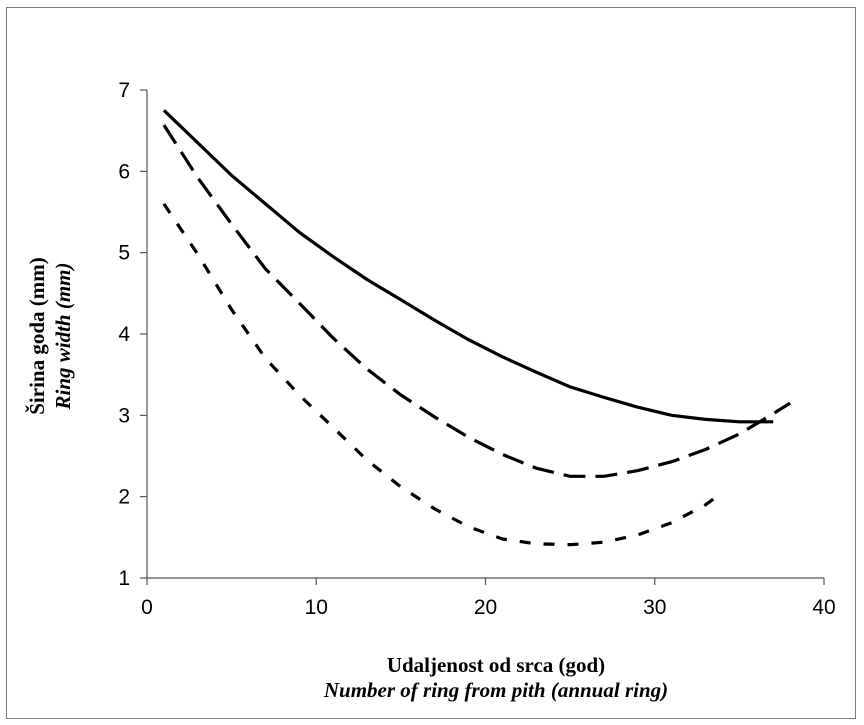 This screenshot has width=864, height=725. I want to click on y-tick-label: 6, so click(124, 171).